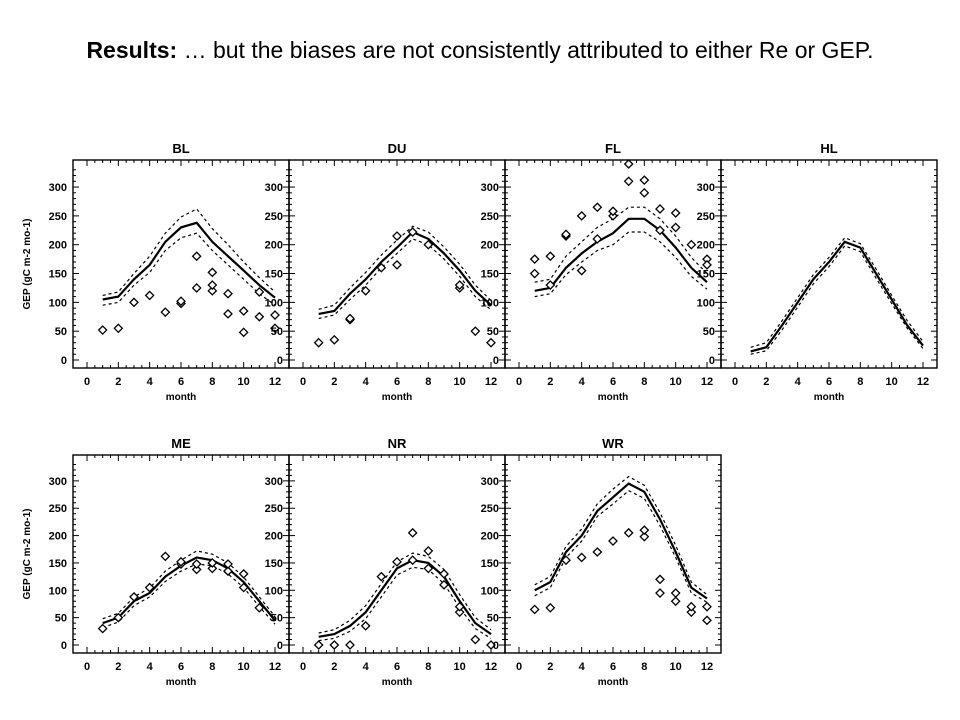 This screenshot has height=720, width=960. What do you see at coordinates (428, 667) in the screenshot?
I see `x-tick-label: 8` at bounding box center [428, 667].